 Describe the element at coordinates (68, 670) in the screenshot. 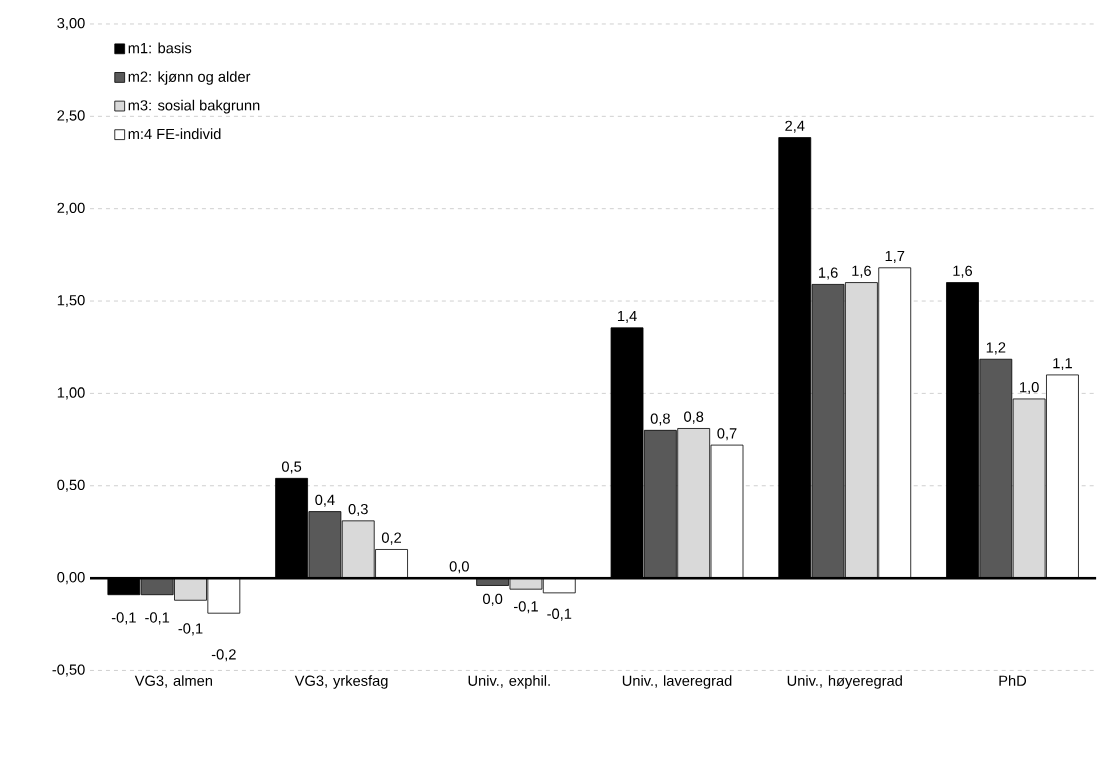

I see `y-tick-label: -0,50` at that location.